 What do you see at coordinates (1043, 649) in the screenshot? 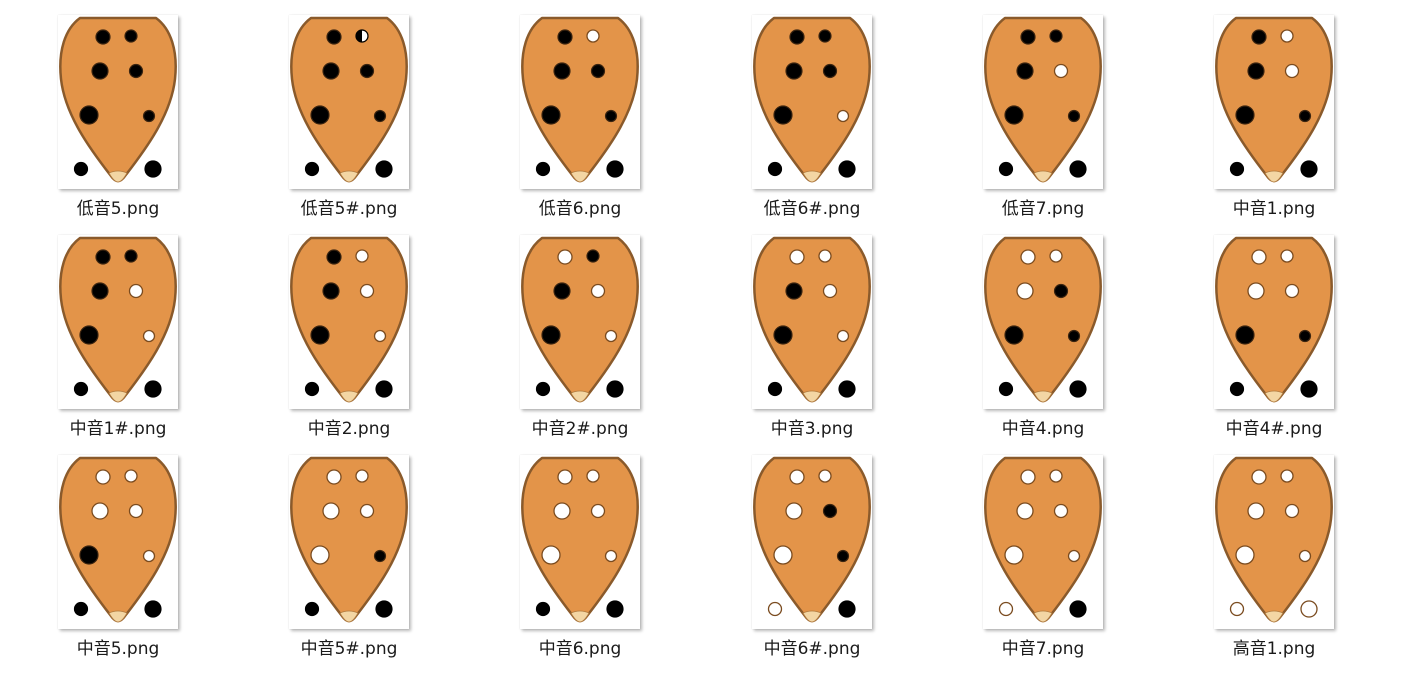
I see `file-name-label: 中音7.png` at bounding box center [1043, 649].